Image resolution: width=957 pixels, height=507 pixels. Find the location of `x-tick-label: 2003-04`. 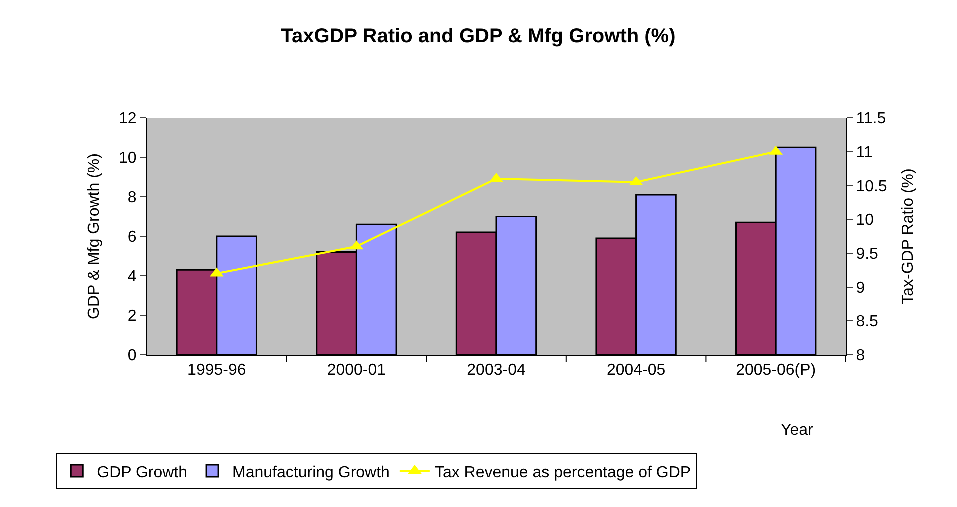

x-tick-label: 2003-04 is located at coordinates (496, 371).